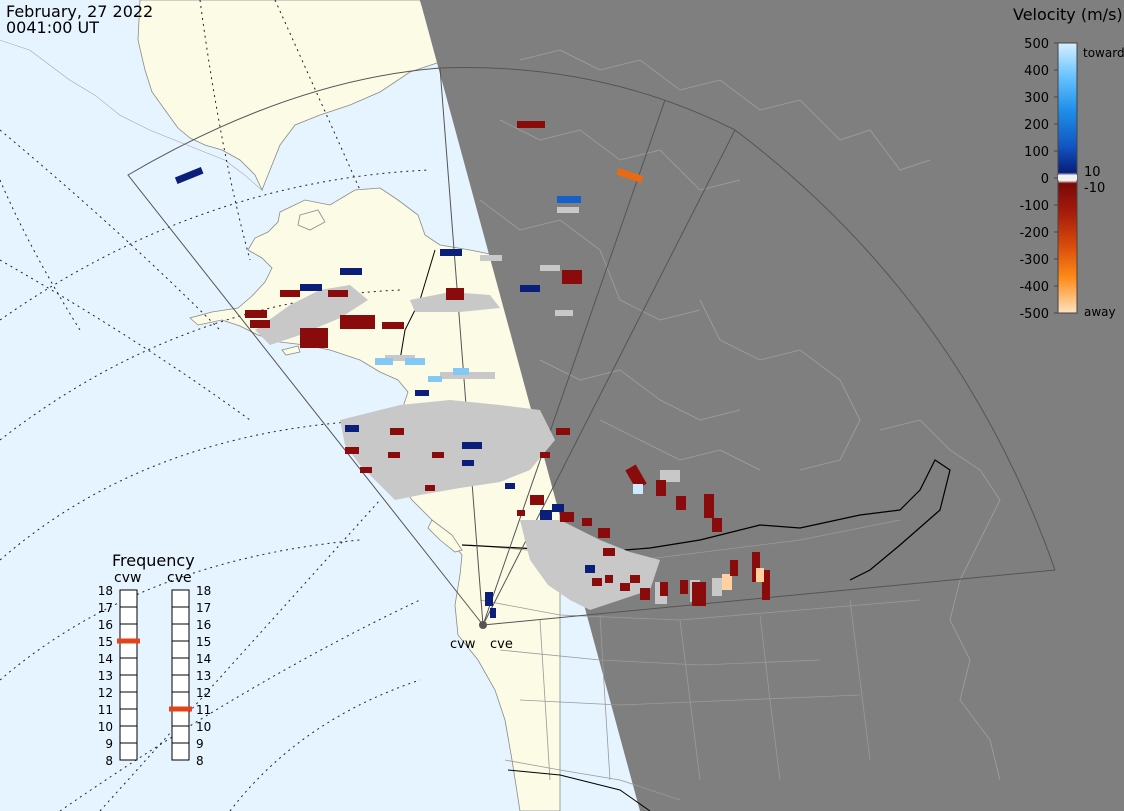 Image resolution: width=1124 pixels, height=811 pixels. Describe the element at coordinates (52, 27) in the screenshot. I see `time-label: 0041:00 UT` at that location.